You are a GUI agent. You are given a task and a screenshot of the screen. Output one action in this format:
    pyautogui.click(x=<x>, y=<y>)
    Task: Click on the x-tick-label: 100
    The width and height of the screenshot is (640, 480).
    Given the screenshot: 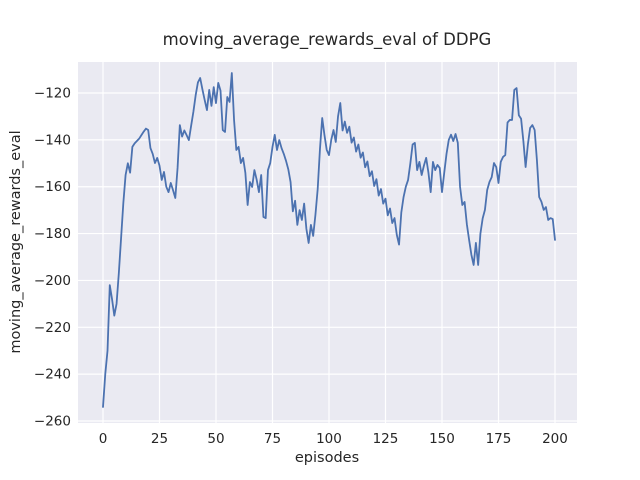 What is the action you would take?
    pyautogui.click(x=329, y=439)
    